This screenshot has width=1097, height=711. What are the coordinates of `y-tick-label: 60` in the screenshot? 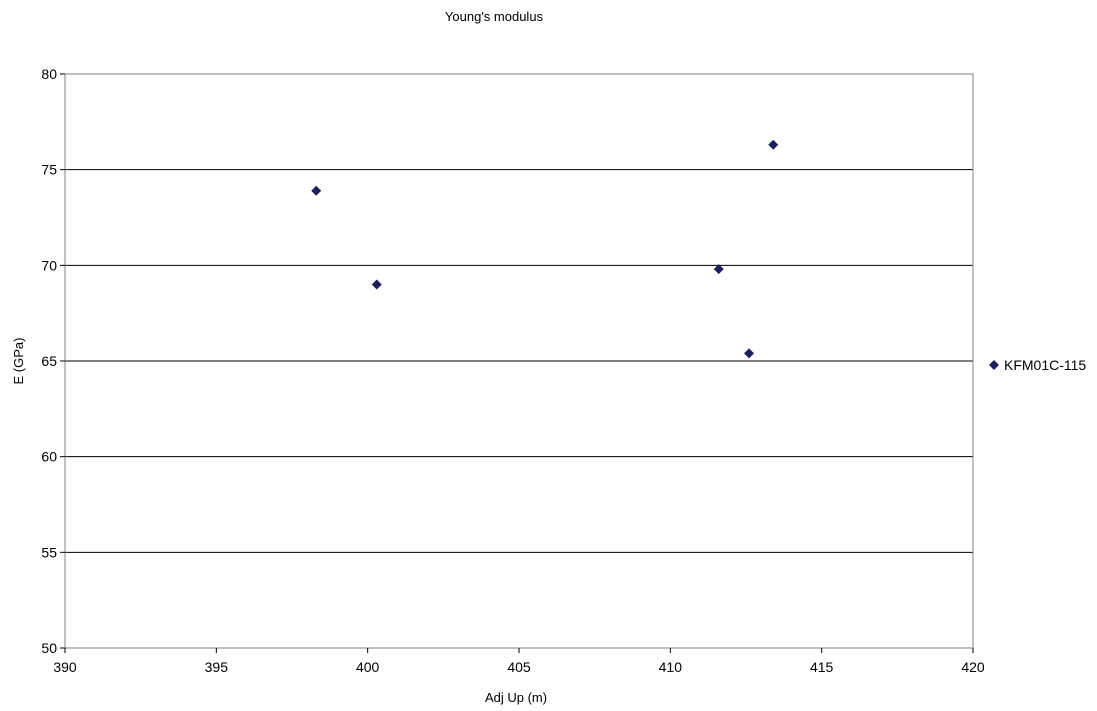 It's located at (49, 457).